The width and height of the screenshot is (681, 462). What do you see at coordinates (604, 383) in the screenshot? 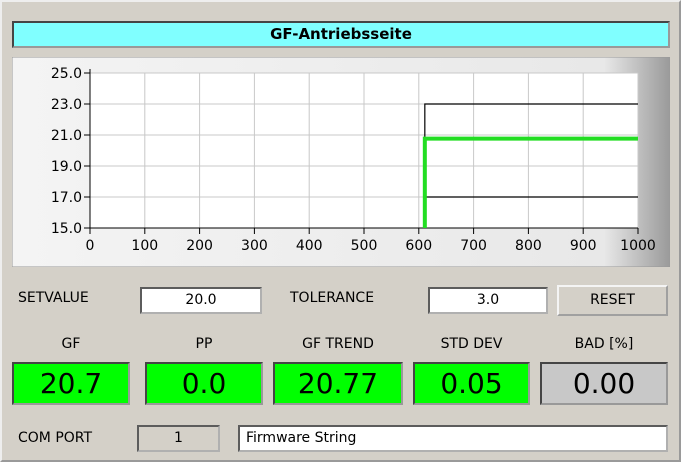
I see `readout-value: 0.00` at bounding box center [604, 383].